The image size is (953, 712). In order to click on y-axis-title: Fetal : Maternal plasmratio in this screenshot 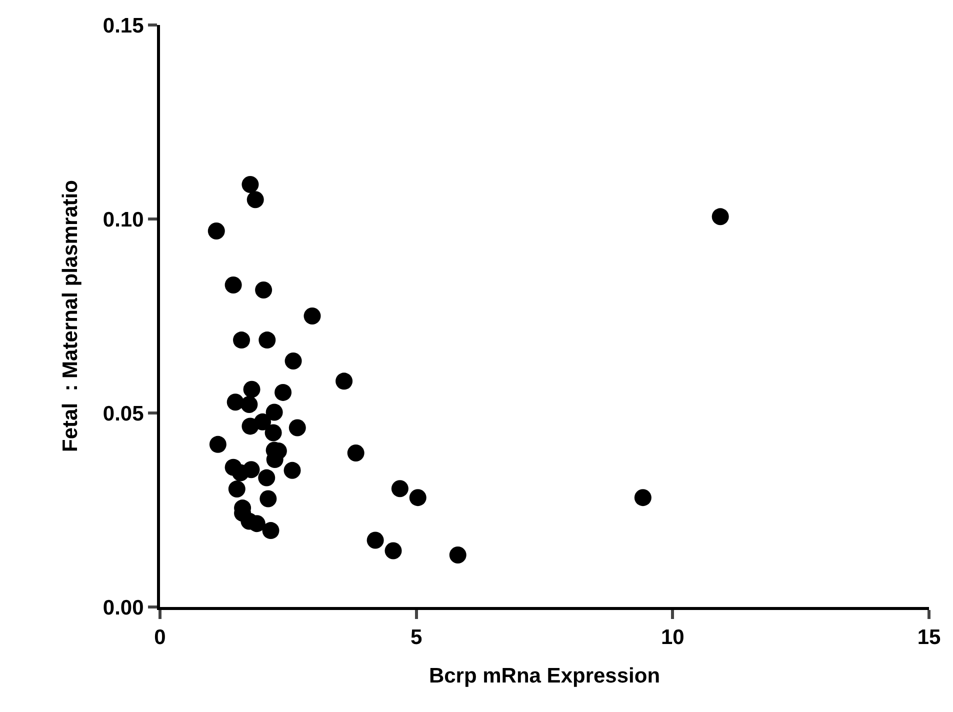, I will do `click(70, 316)`.